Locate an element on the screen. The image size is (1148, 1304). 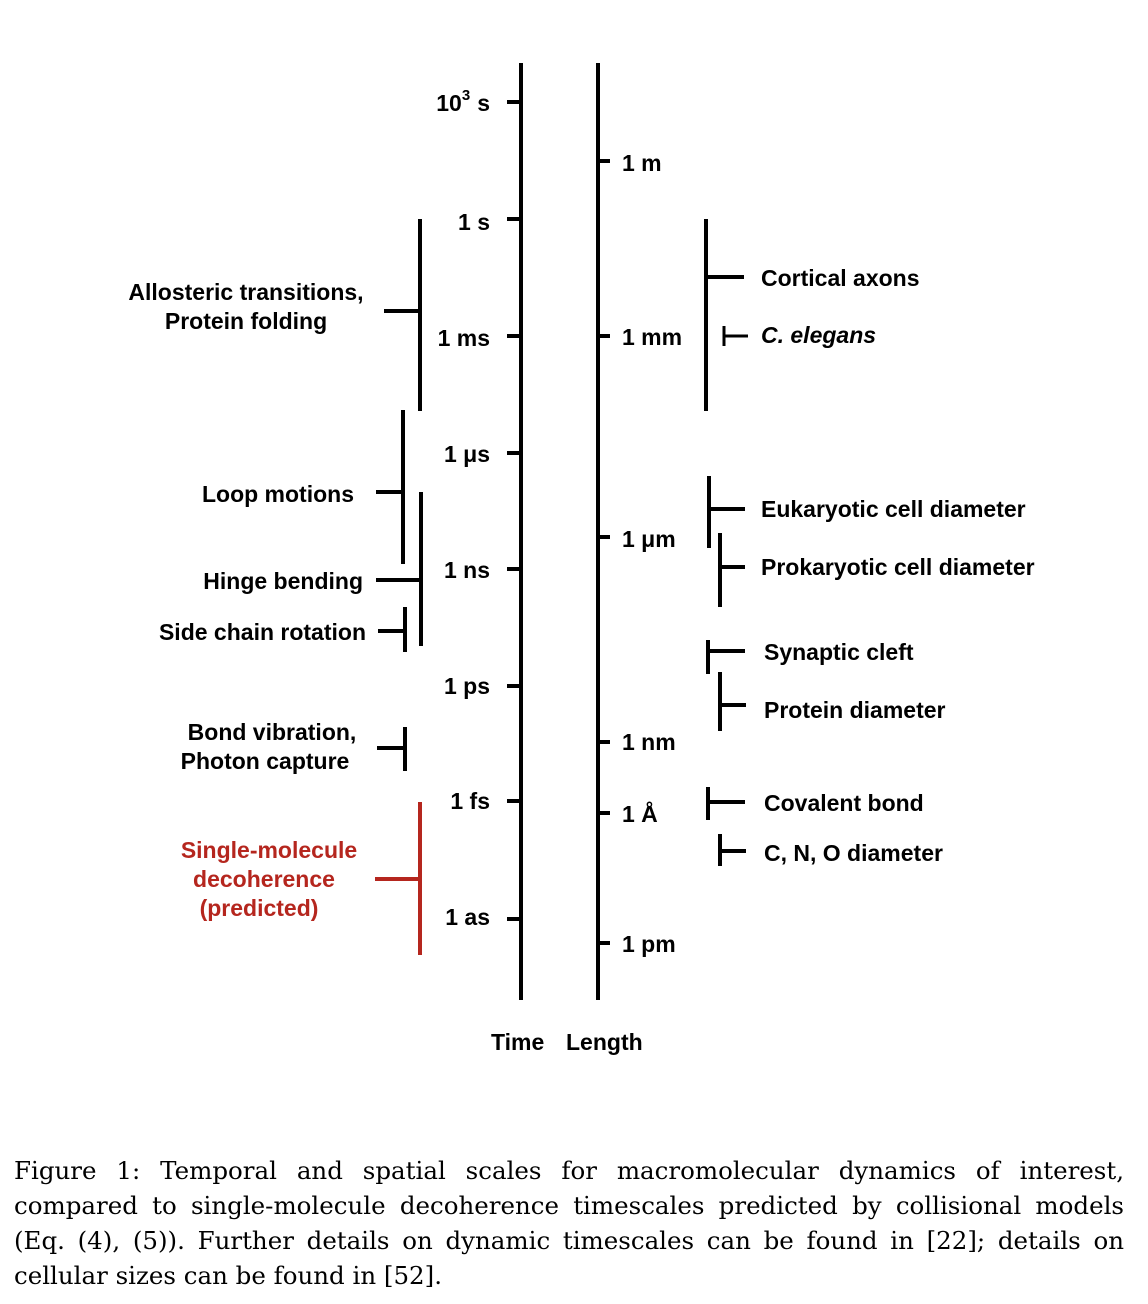
object-label: C. elegans is located at coordinates (818, 335).